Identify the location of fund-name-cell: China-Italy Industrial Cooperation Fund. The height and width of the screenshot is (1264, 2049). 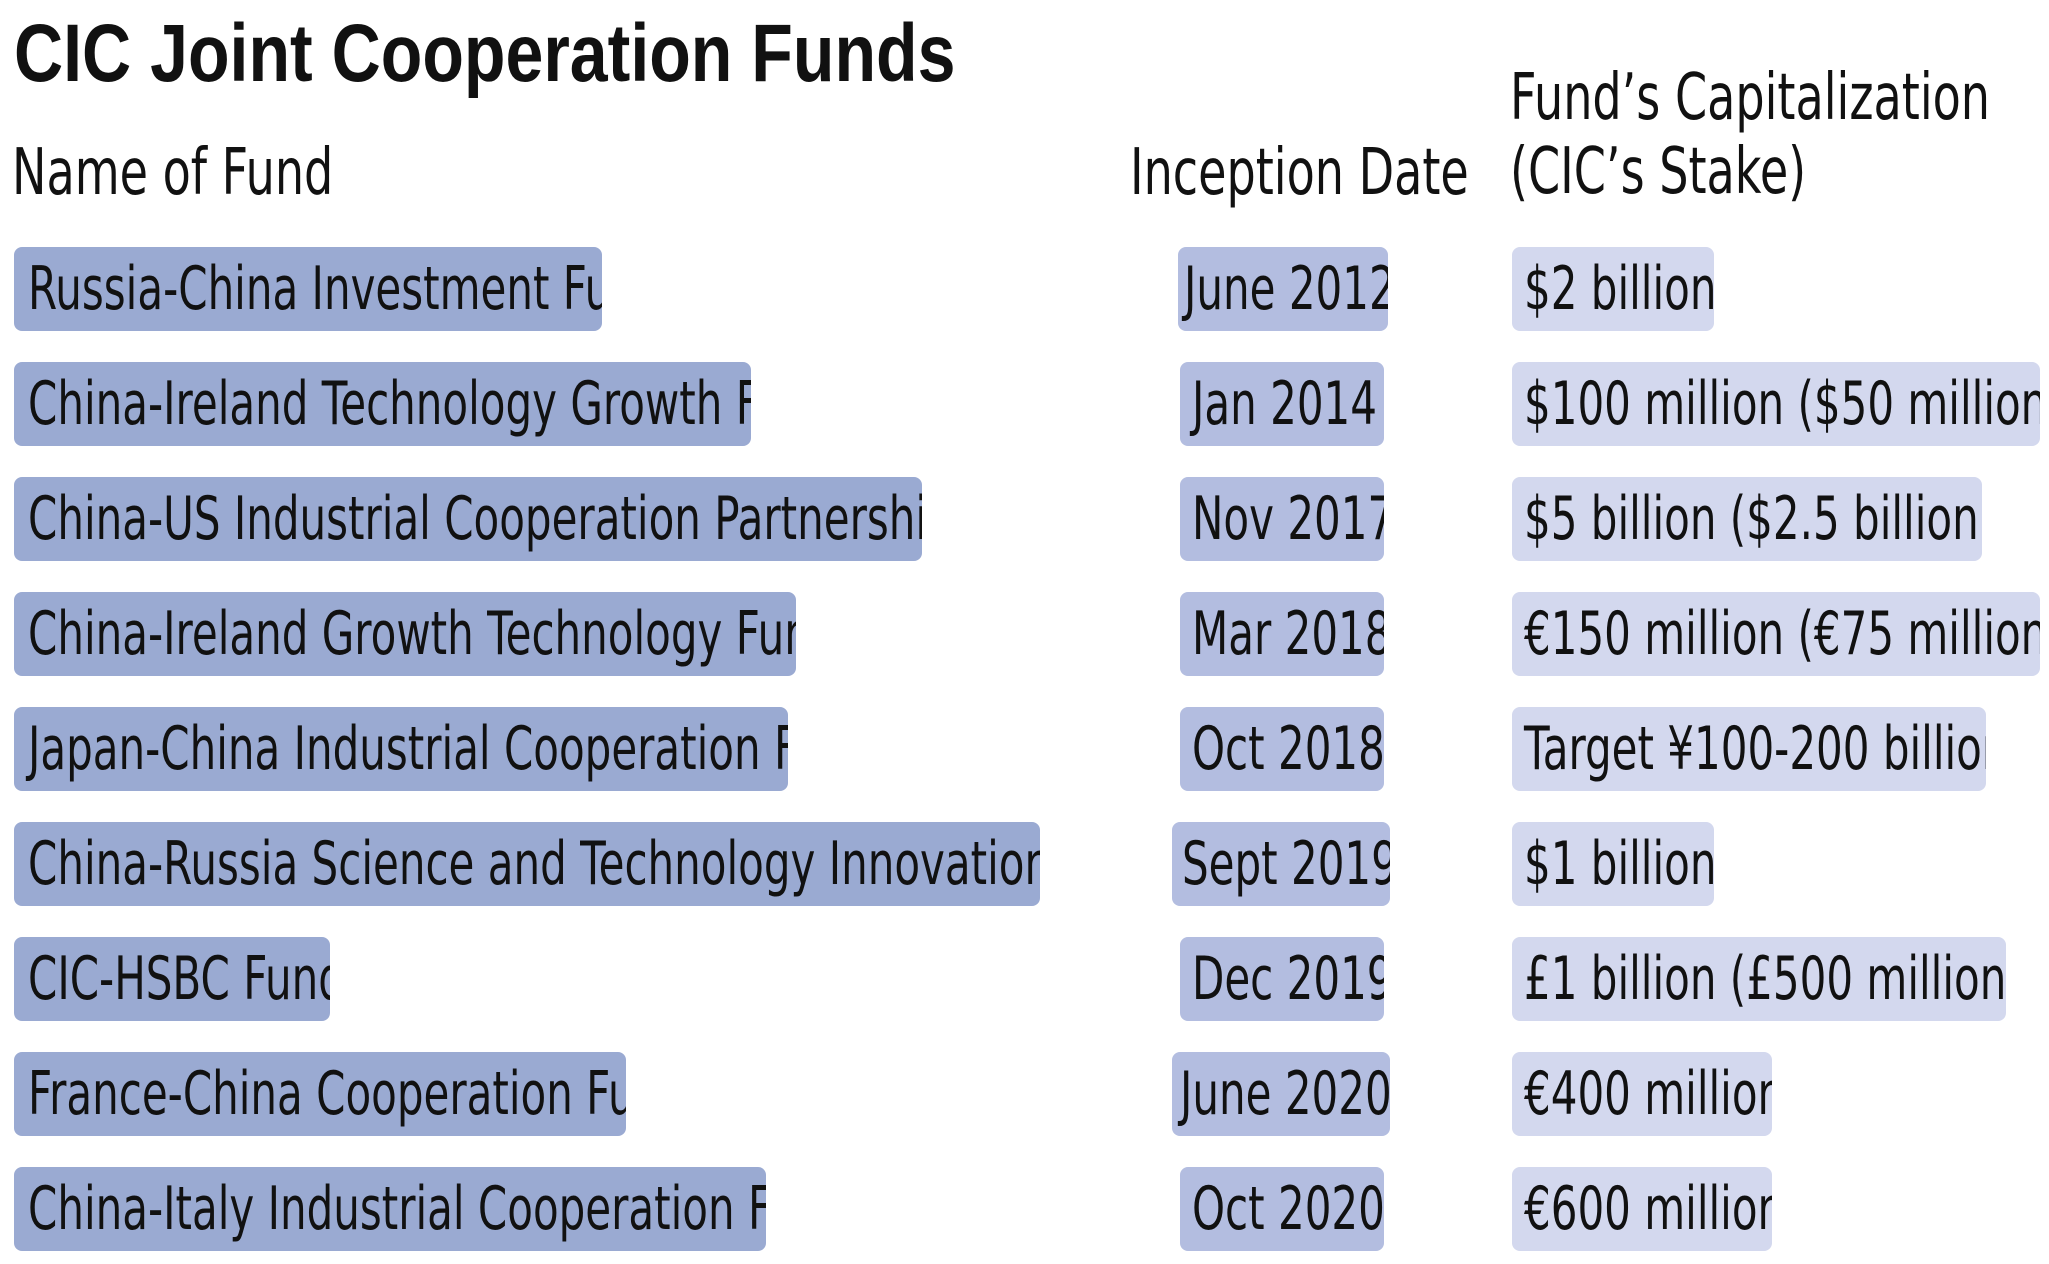
(390, 1209).